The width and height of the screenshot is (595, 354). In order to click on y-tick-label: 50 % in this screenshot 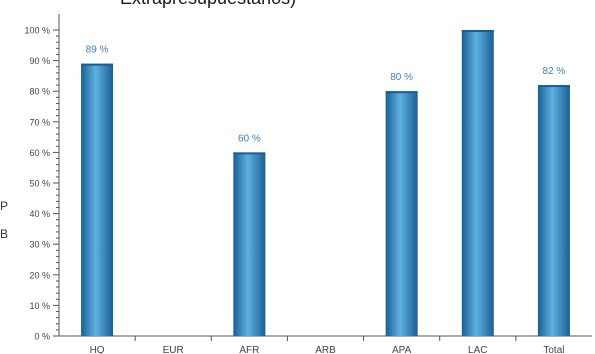, I will do `click(39, 184)`.